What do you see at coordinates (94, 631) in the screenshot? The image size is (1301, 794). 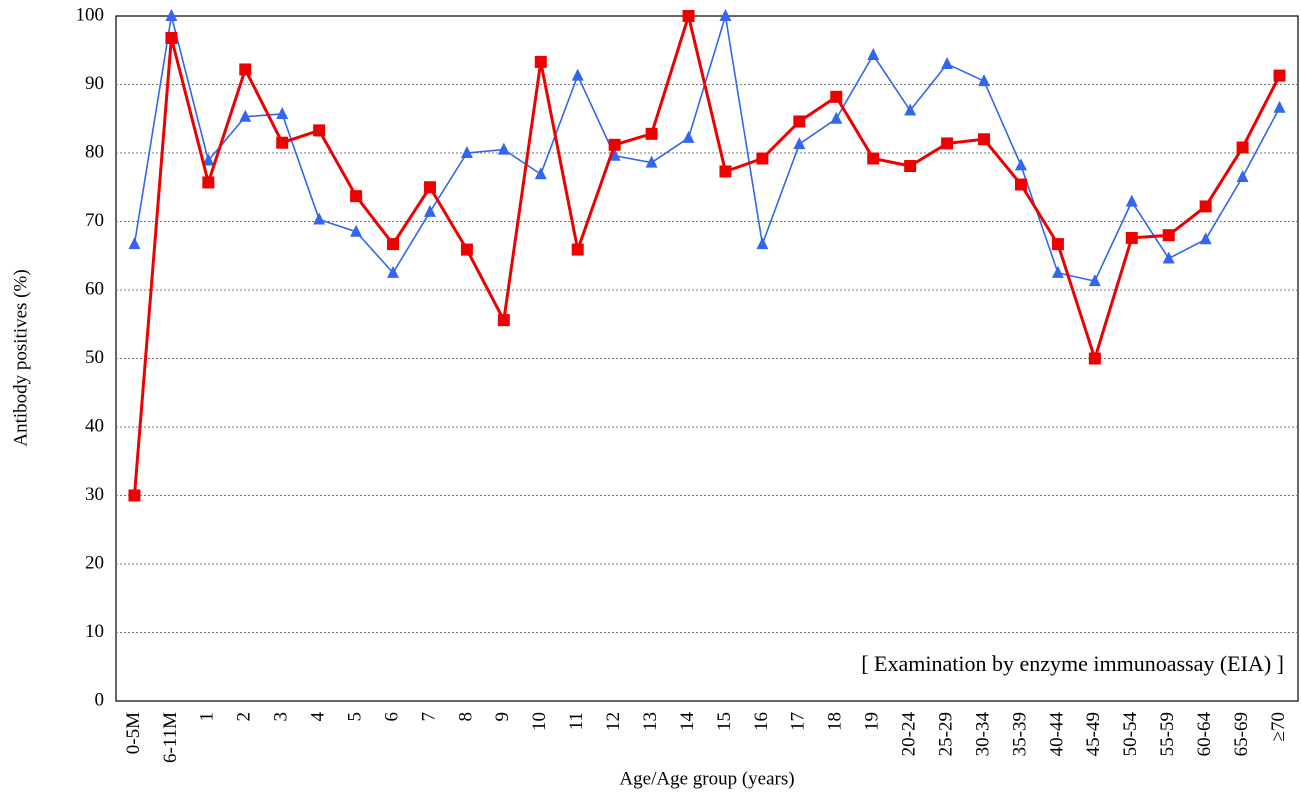 I see `y-tick-label: 10` at bounding box center [94, 631].